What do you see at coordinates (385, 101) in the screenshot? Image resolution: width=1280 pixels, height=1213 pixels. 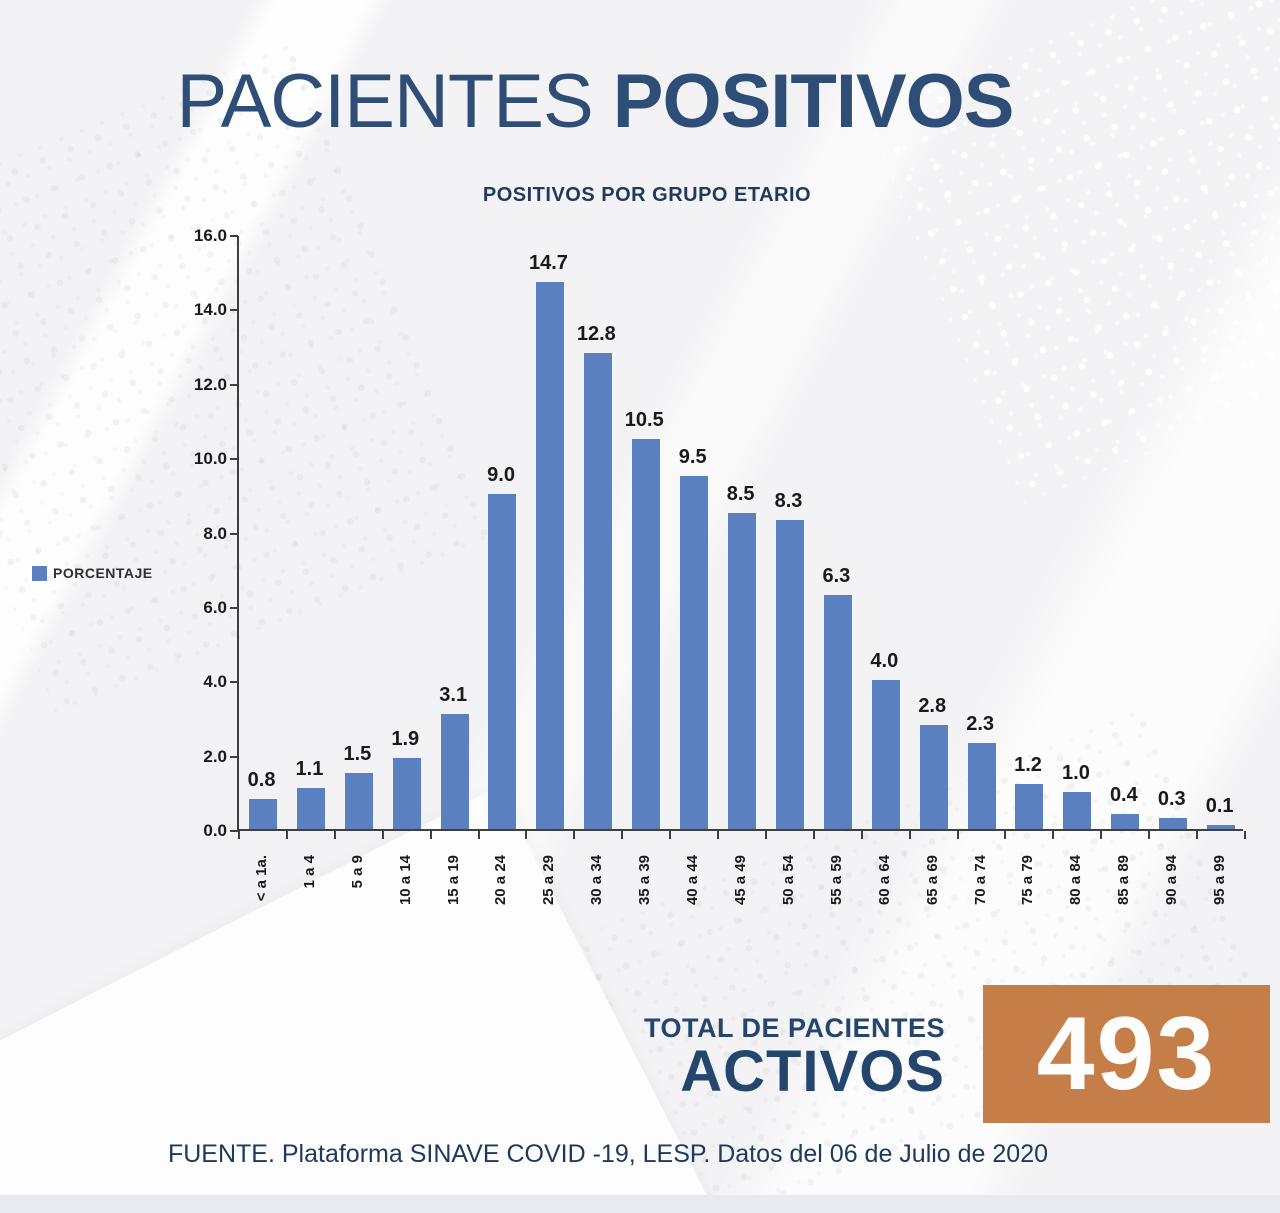 I see `page-title-regular: PACIENTES` at bounding box center [385, 101].